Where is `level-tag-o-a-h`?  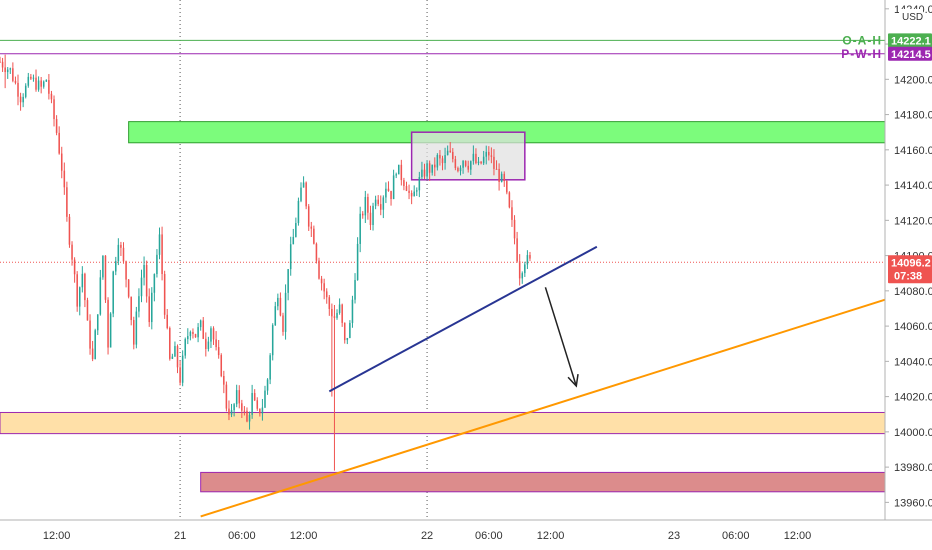
level-tag-o-a-h is located at coordinates (910, 40).